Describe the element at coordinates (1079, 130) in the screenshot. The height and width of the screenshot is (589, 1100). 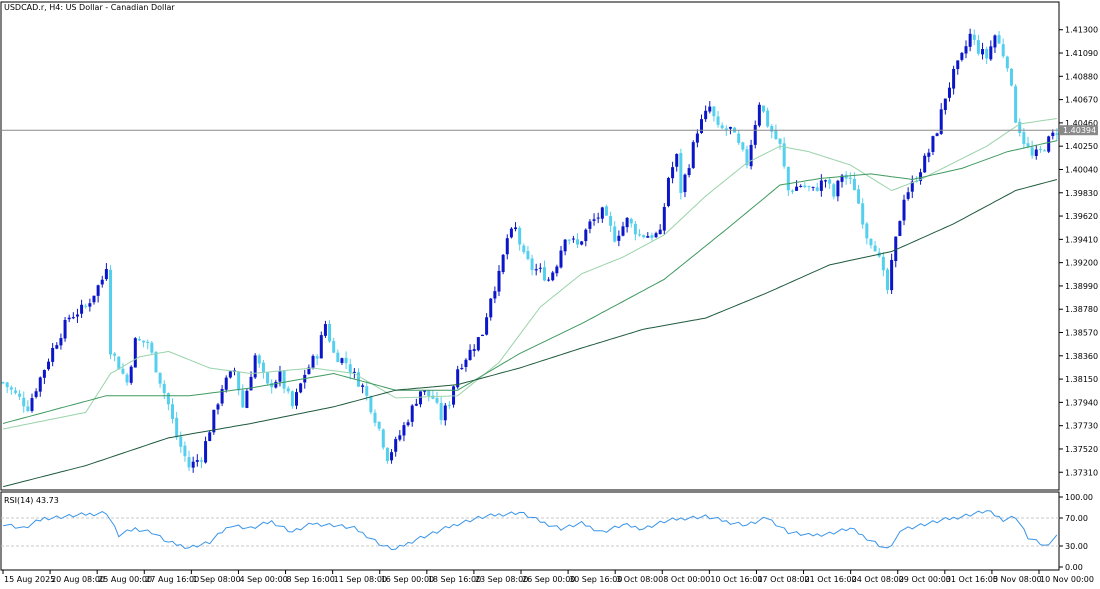
I see `current-price-label: 1.40394` at that location.